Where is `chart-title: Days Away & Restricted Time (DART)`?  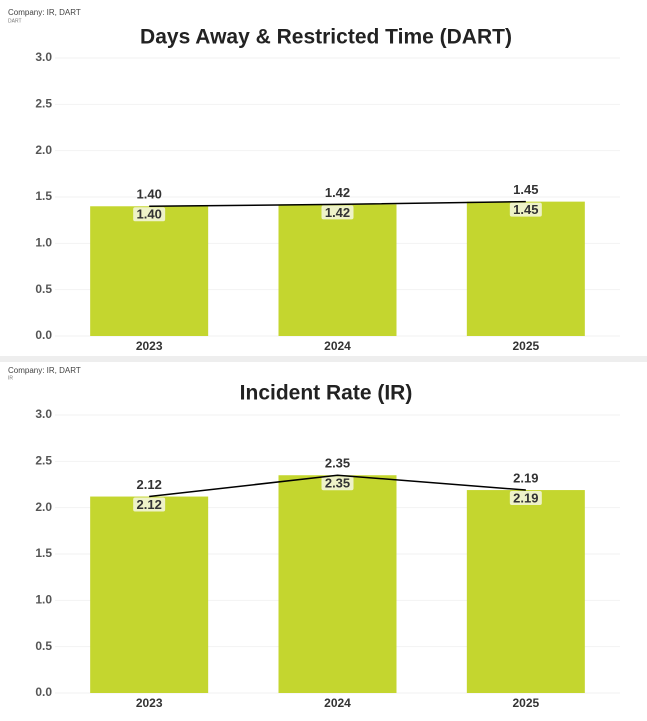
chart-title: Days Away & Restricted Time (DART) is located at coordinates (326, 37).